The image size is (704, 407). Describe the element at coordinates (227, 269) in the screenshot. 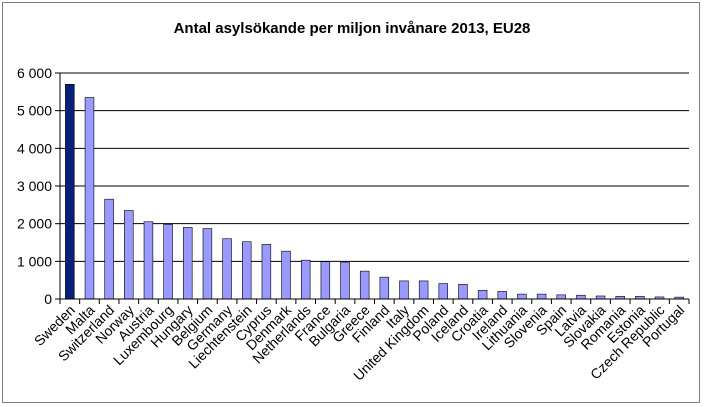

I see `bar-germany` at that location.